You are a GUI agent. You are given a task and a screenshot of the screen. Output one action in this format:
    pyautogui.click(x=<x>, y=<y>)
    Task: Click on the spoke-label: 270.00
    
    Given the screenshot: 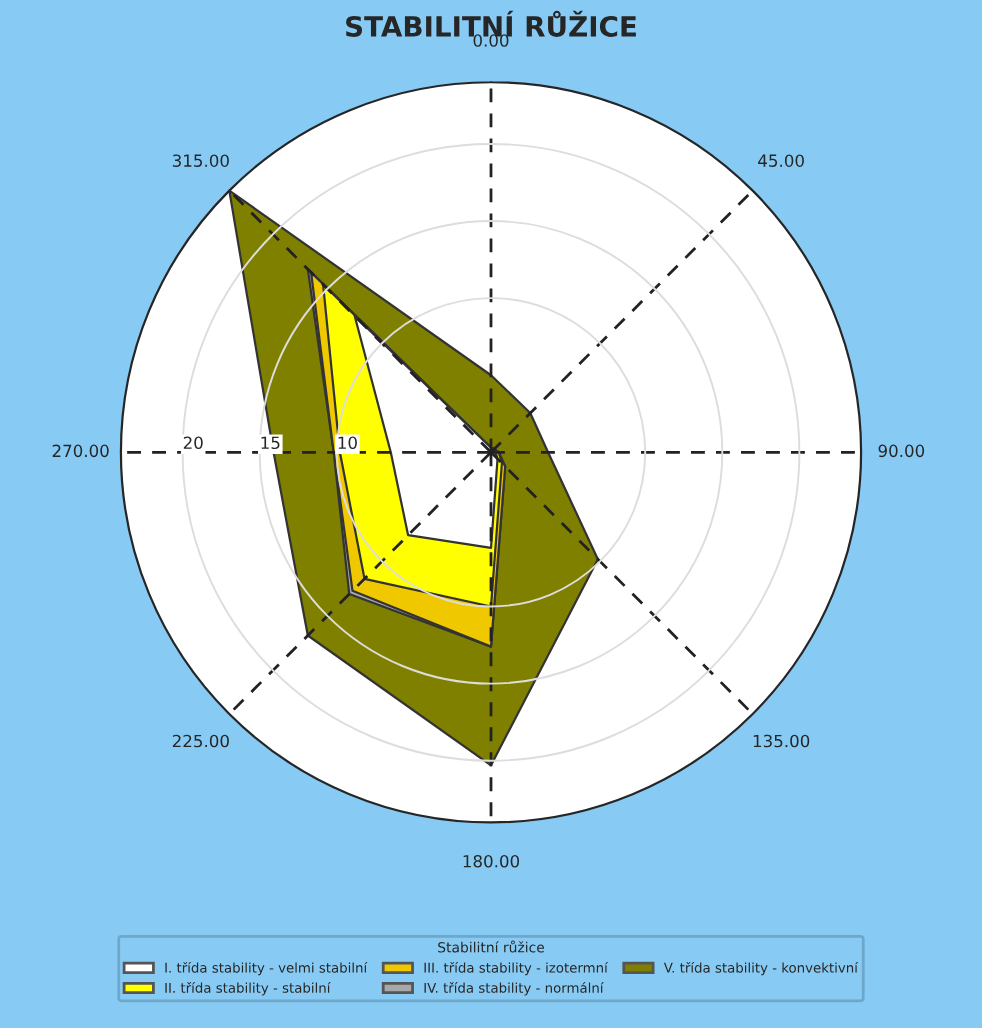 What is the action you would take?
    pyautogui.click(x=80, y=451)
    